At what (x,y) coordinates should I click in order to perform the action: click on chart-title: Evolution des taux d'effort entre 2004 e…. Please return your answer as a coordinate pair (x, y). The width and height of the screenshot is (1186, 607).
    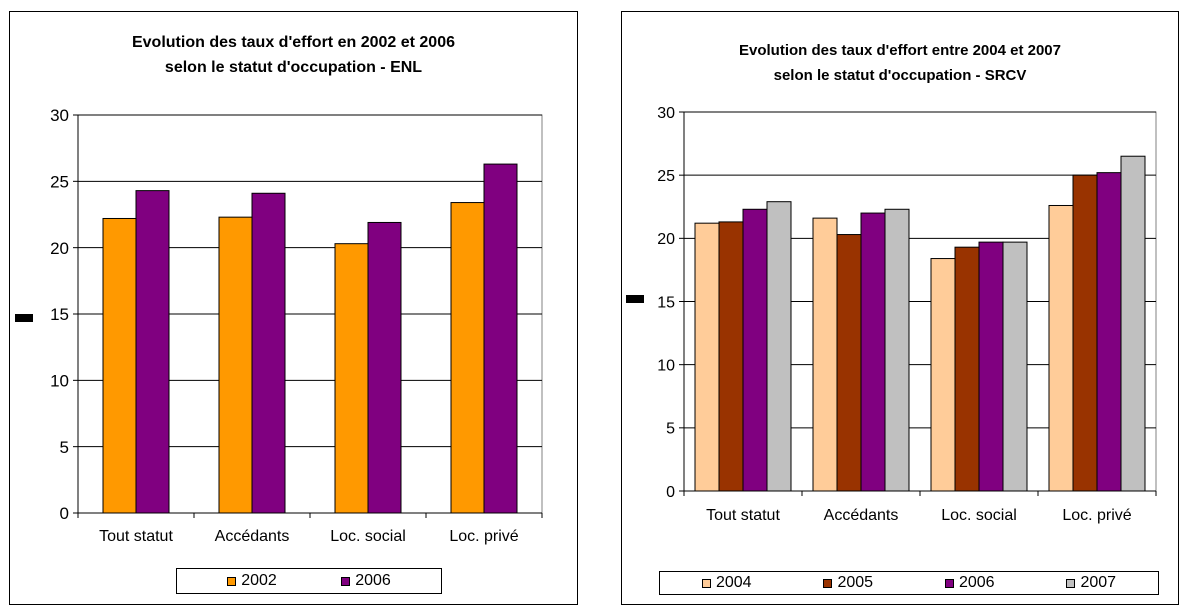
    Looking at the image, I should click on (900, 63).